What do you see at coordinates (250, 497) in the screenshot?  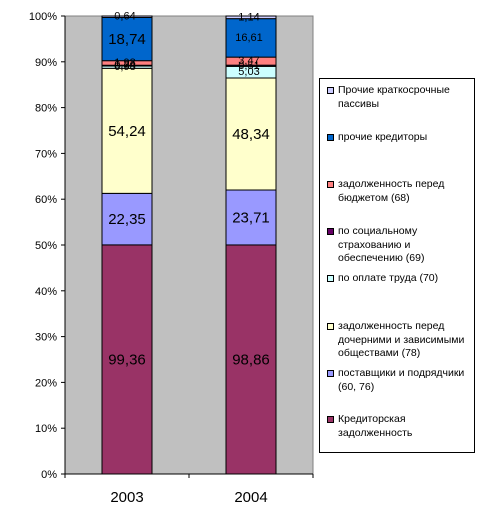 I see `x-tick-label-2004: 2004` at bounding box center [250, 497].